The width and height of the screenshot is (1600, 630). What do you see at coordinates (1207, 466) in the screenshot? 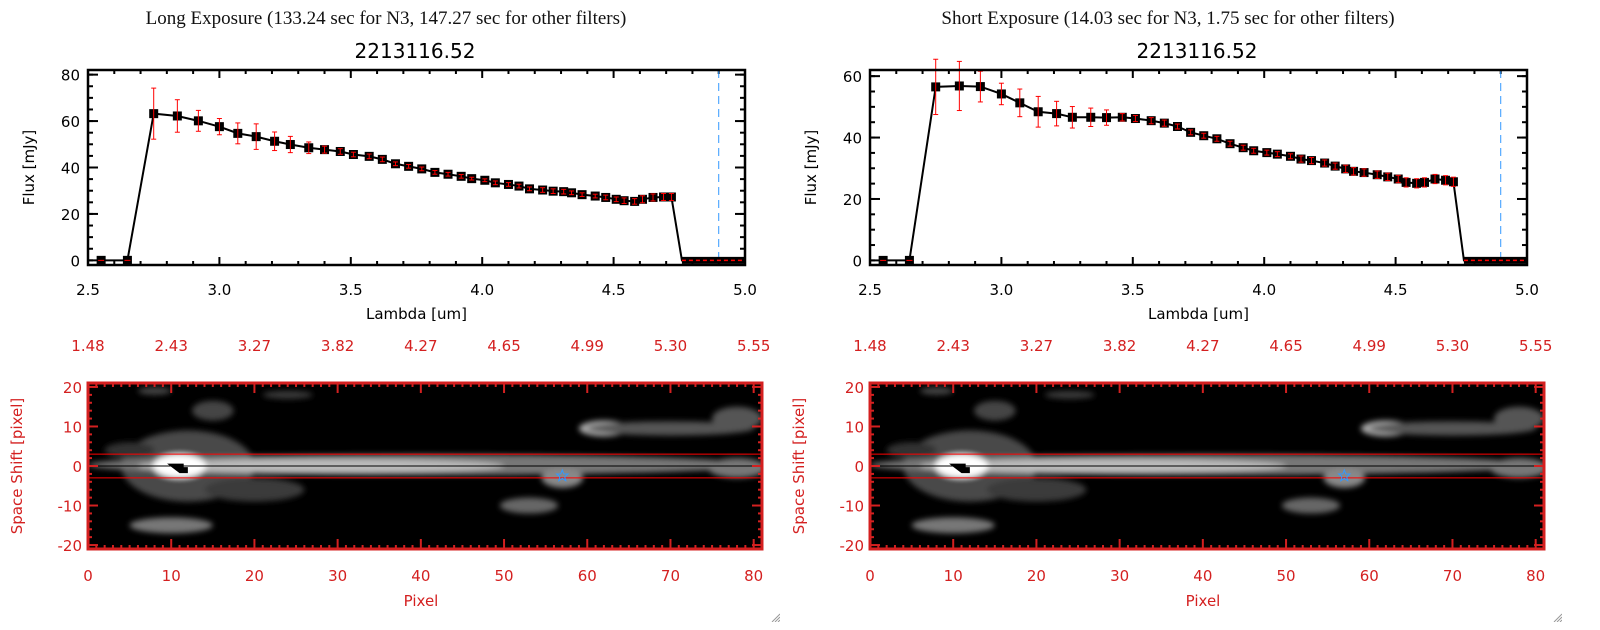
I see `dispersed-image` at bounding box center [1207, 466].